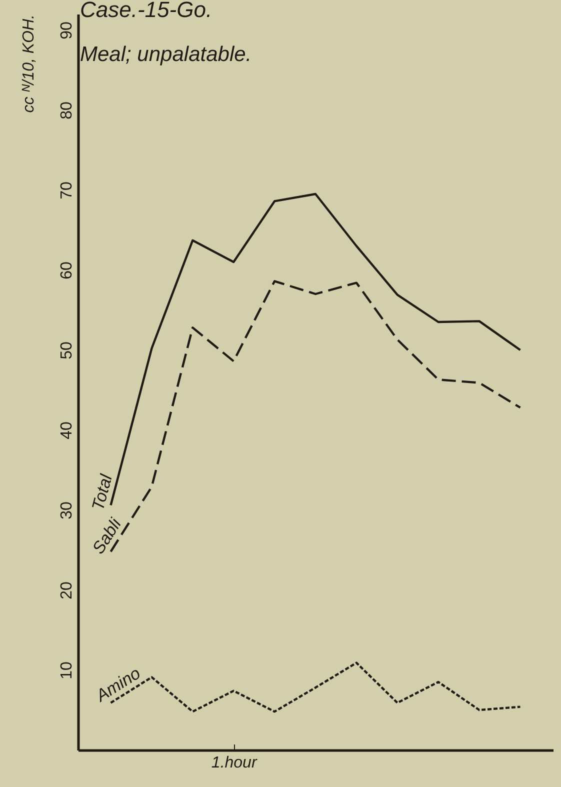  Describe the element at coordinates (29, 63) in the screenshot. I see `y-axis-title: cc ᴺ/10, KOH.` at that location.